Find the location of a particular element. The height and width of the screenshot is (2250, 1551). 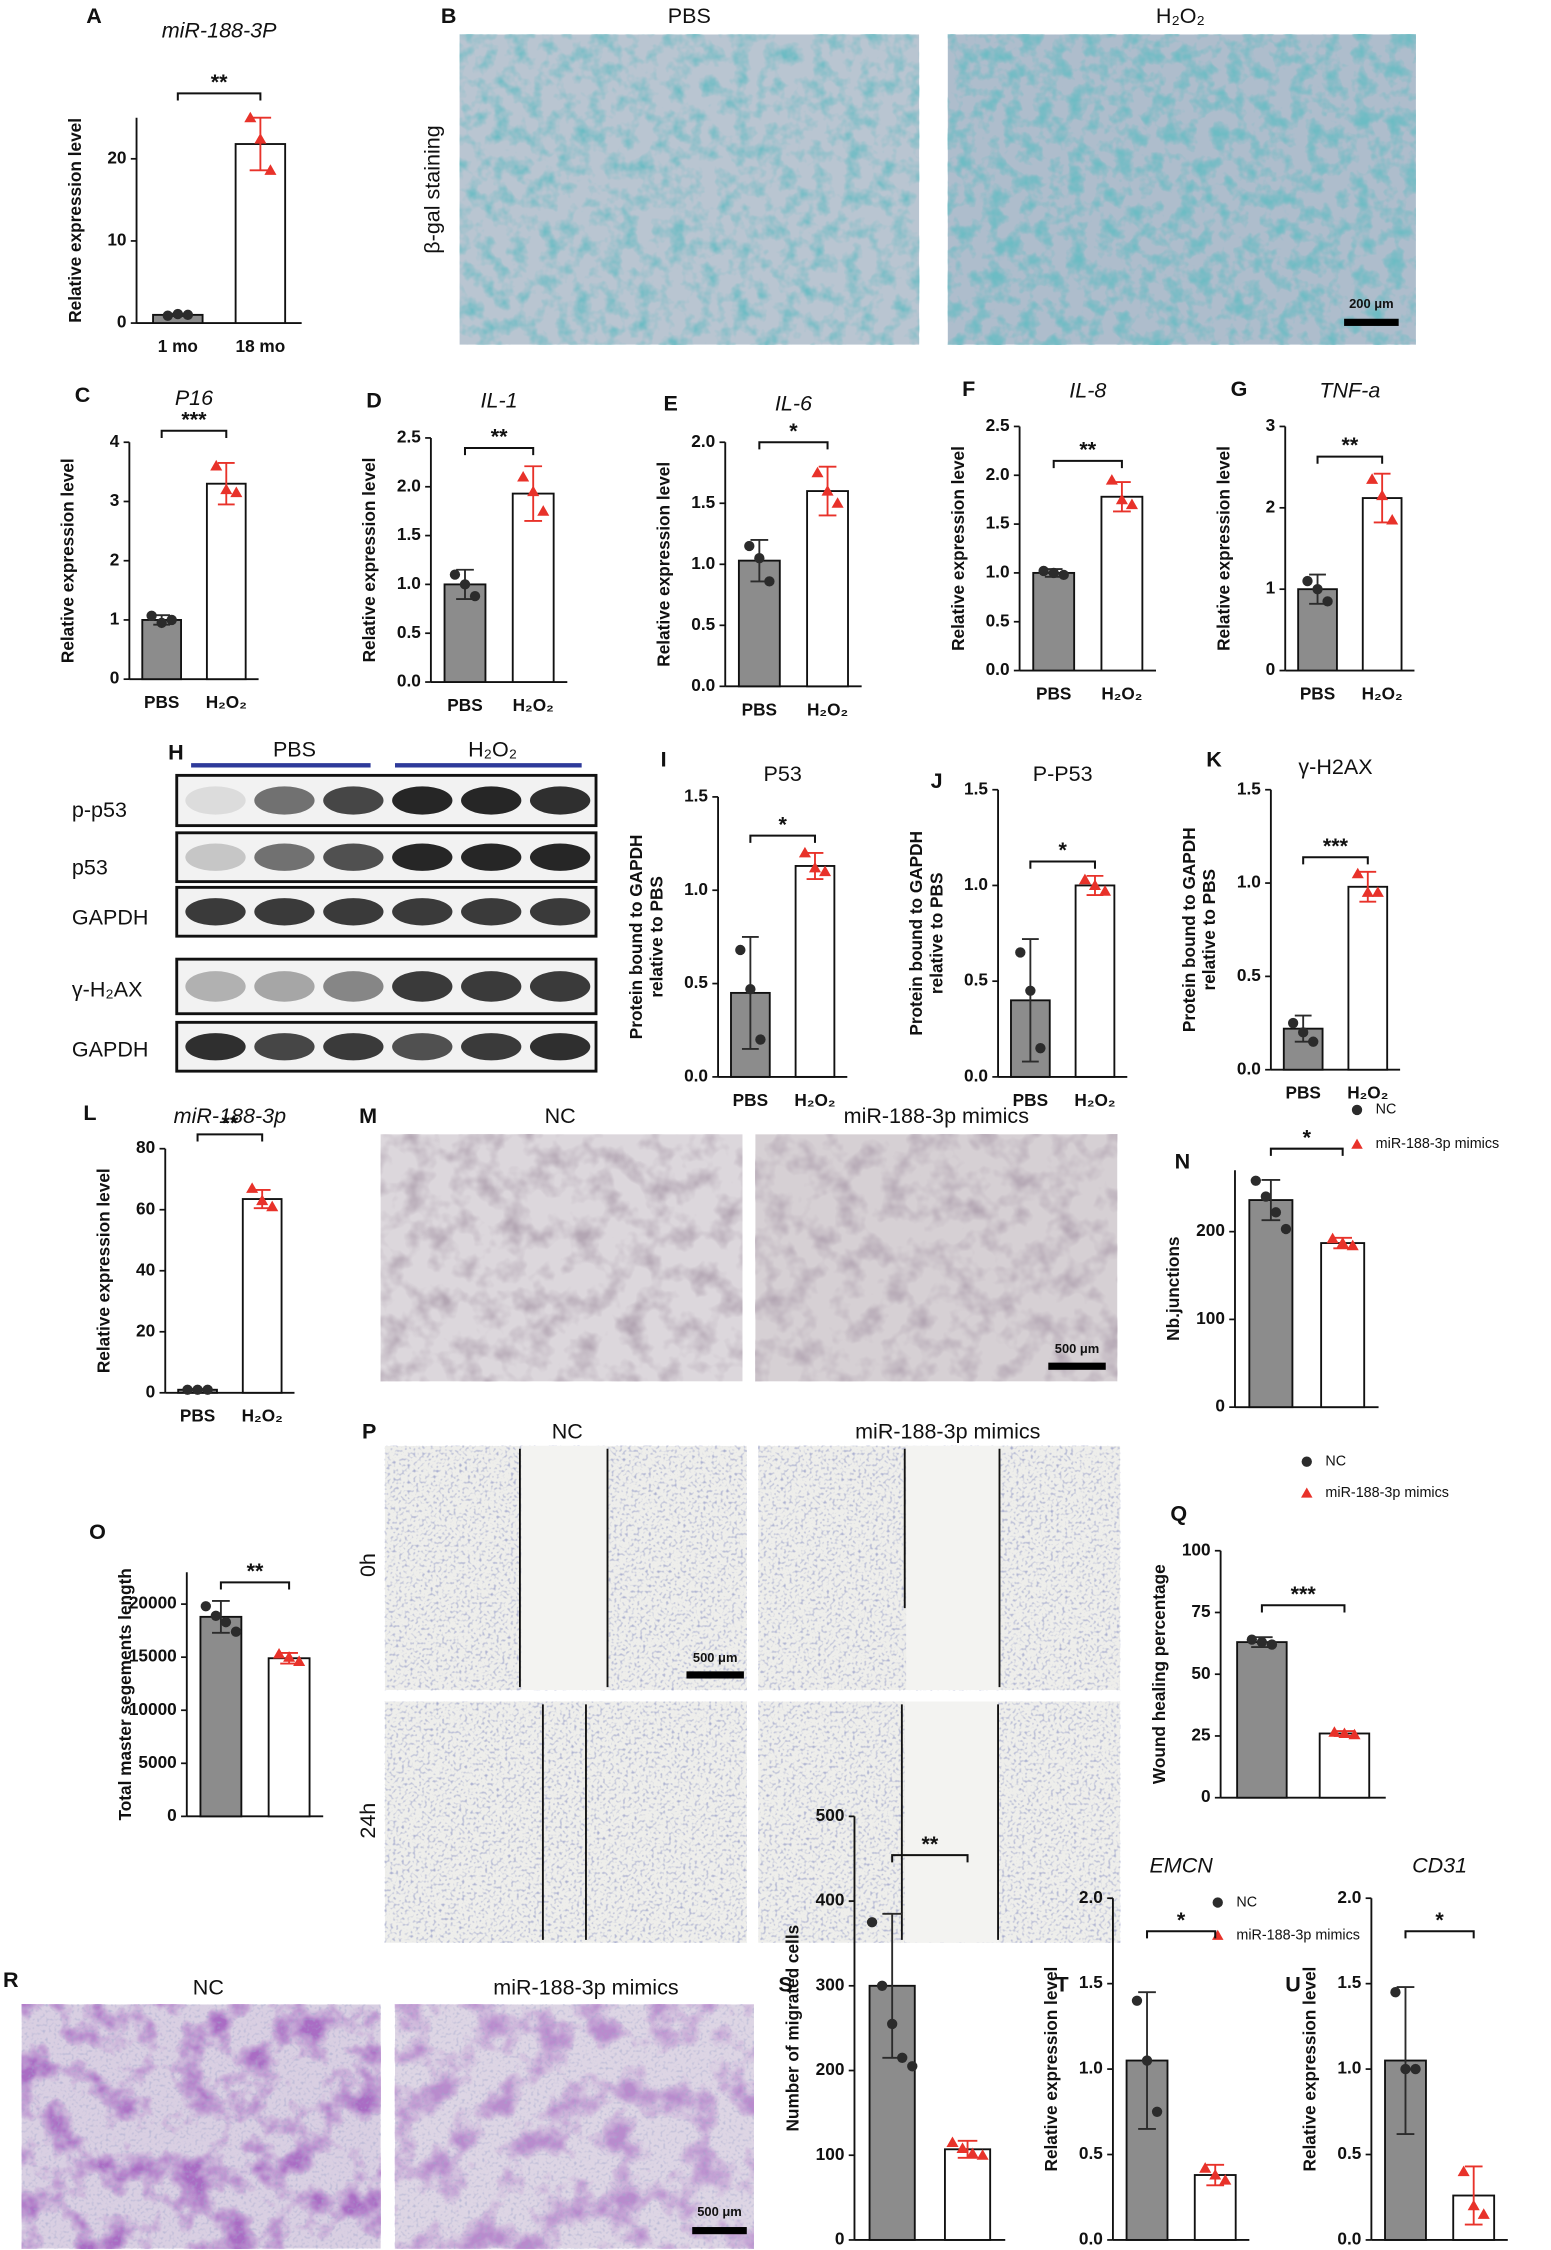

panel-letter: U is located at coordinates (1293, 1984).